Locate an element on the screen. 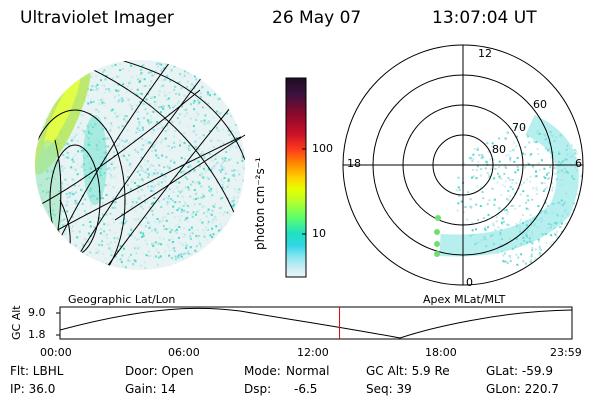  glon-status: GLon: 220.7 is located at coordinates (522, 389).